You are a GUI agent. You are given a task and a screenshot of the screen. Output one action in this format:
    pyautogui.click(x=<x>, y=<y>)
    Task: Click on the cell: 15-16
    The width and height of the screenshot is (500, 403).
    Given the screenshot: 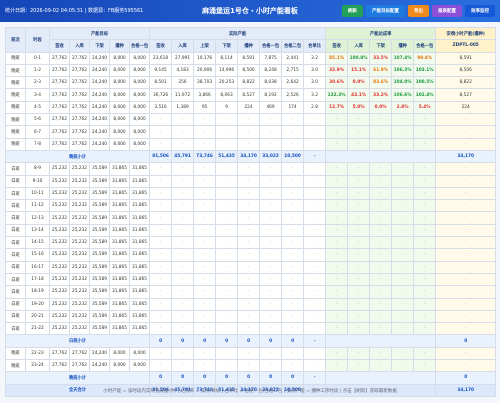 What is the action you would take?
    pyautogui.click(x=37, y=255)
    